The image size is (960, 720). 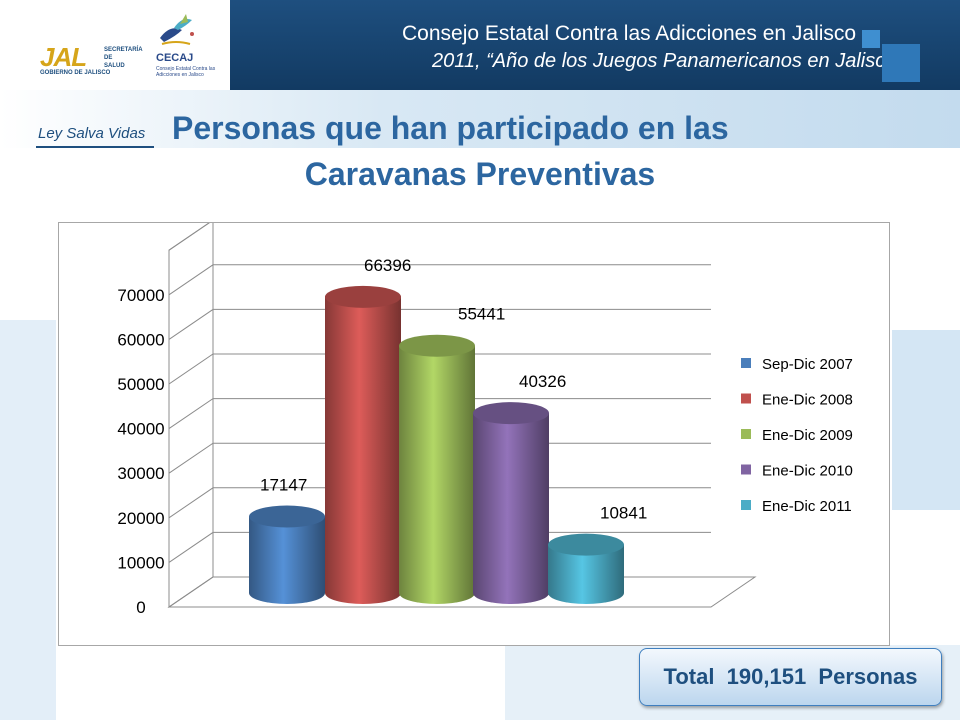 What do you see at coordinates (871, 39) in the screenshot?
I see `decor-square-small` at bounding box center [871, 39].